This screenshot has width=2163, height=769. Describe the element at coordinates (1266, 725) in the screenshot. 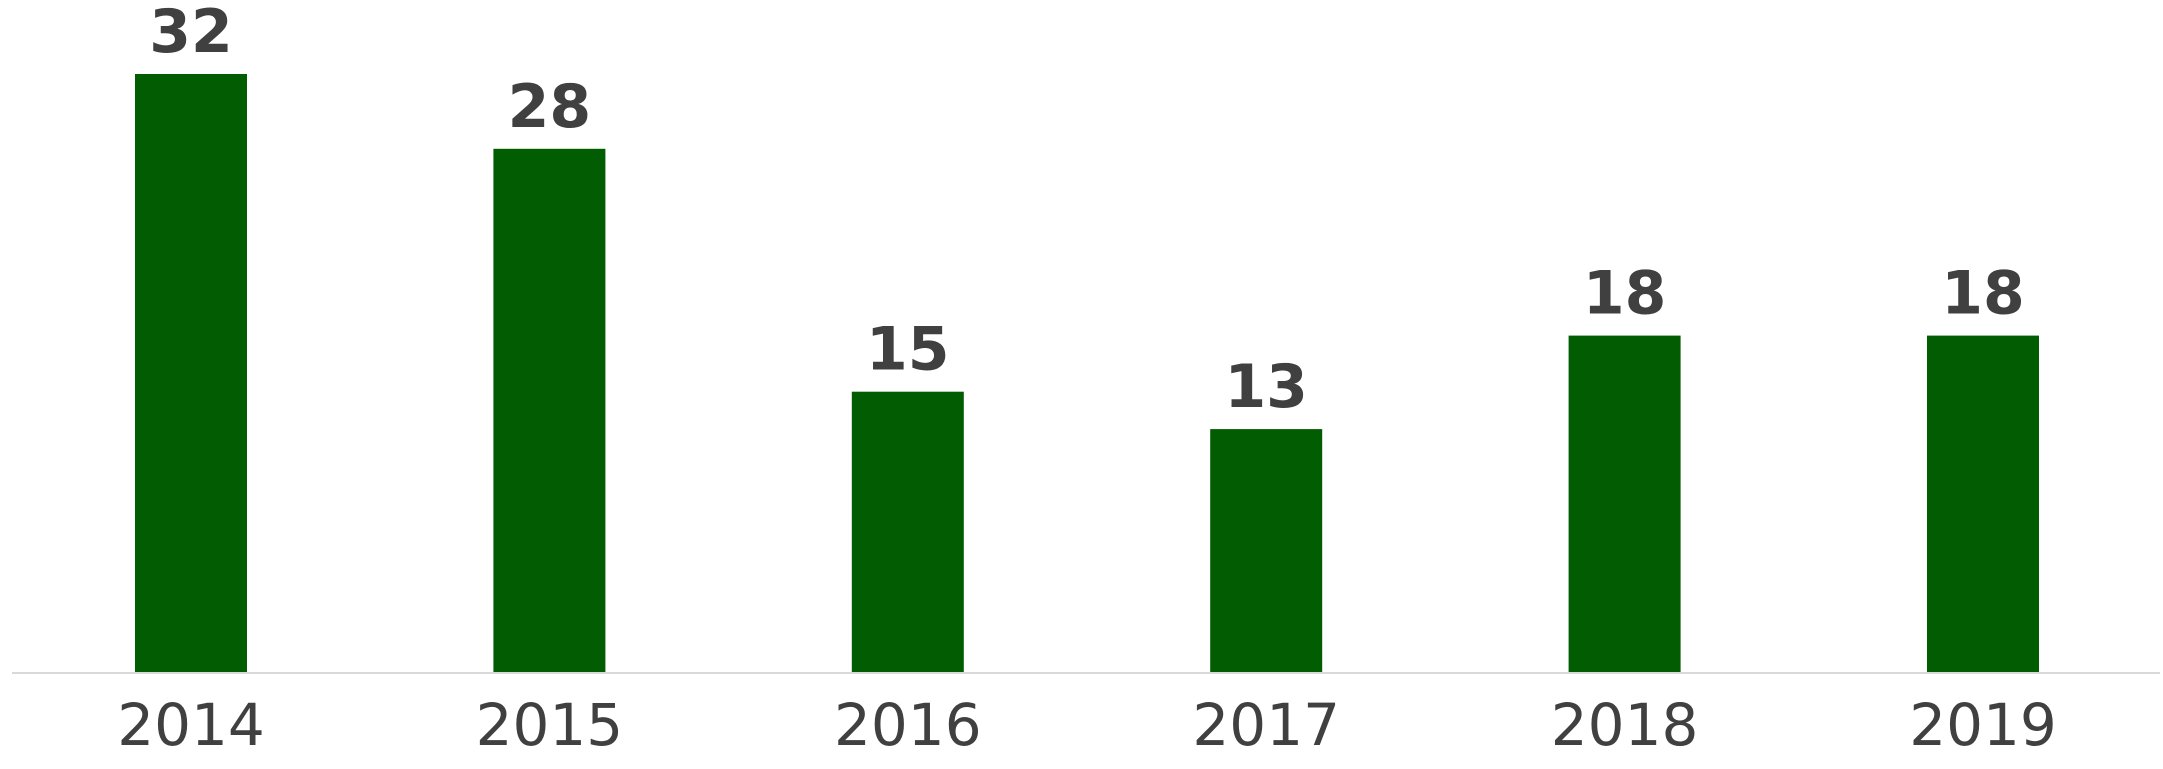

I see `x-tick-label-2017: 2017` at that location.